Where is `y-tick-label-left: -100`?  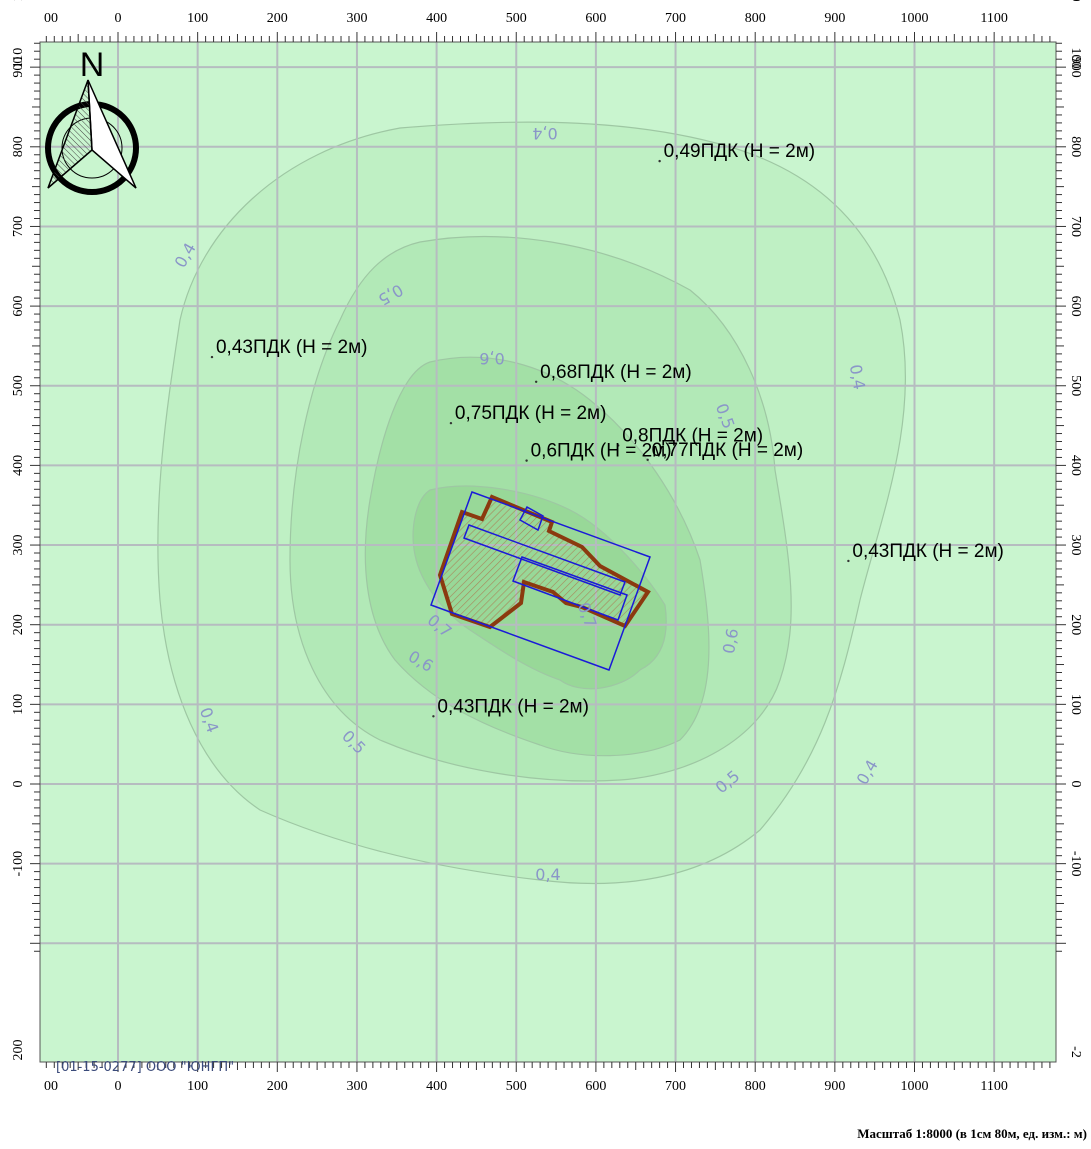 y-tick-label-left: -100 is located at coordinates (18, 864).